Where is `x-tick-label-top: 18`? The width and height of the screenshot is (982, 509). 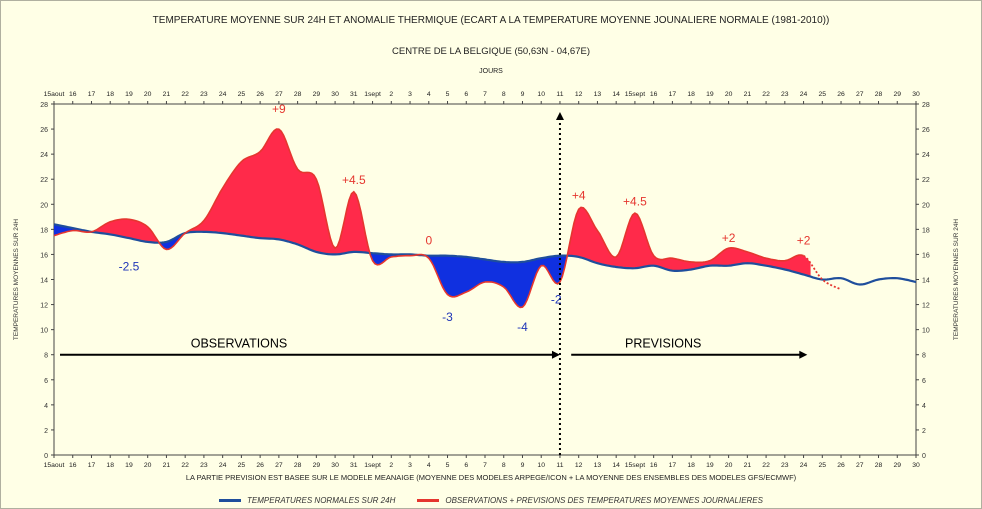 x-tick-label-top: 18 is located at coordinates (110, 94).